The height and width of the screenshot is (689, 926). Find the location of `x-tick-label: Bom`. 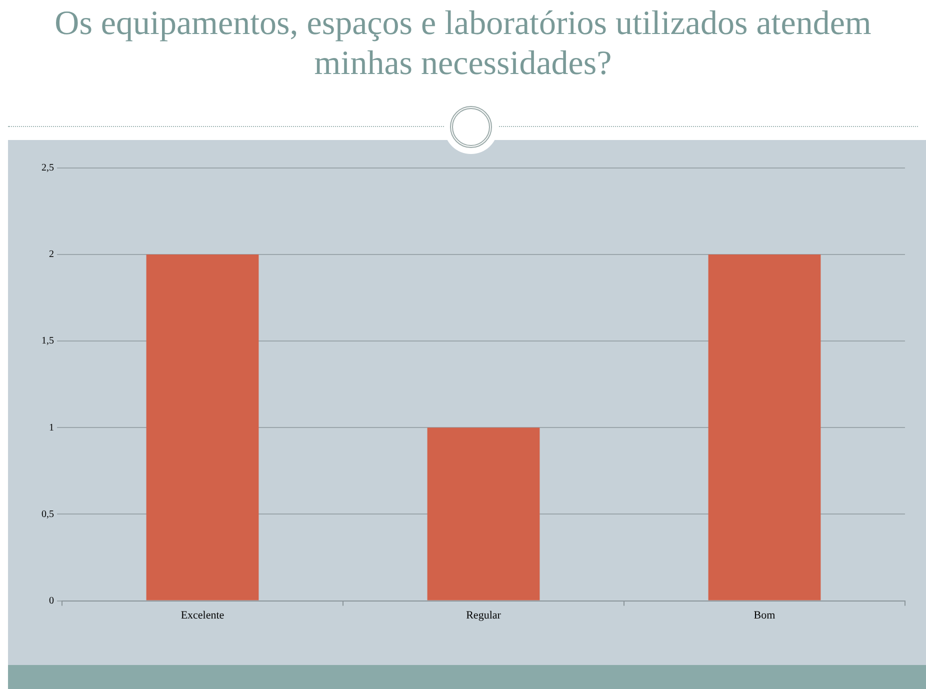

x-tick-label: Bom is located at coordinates (765, 615).